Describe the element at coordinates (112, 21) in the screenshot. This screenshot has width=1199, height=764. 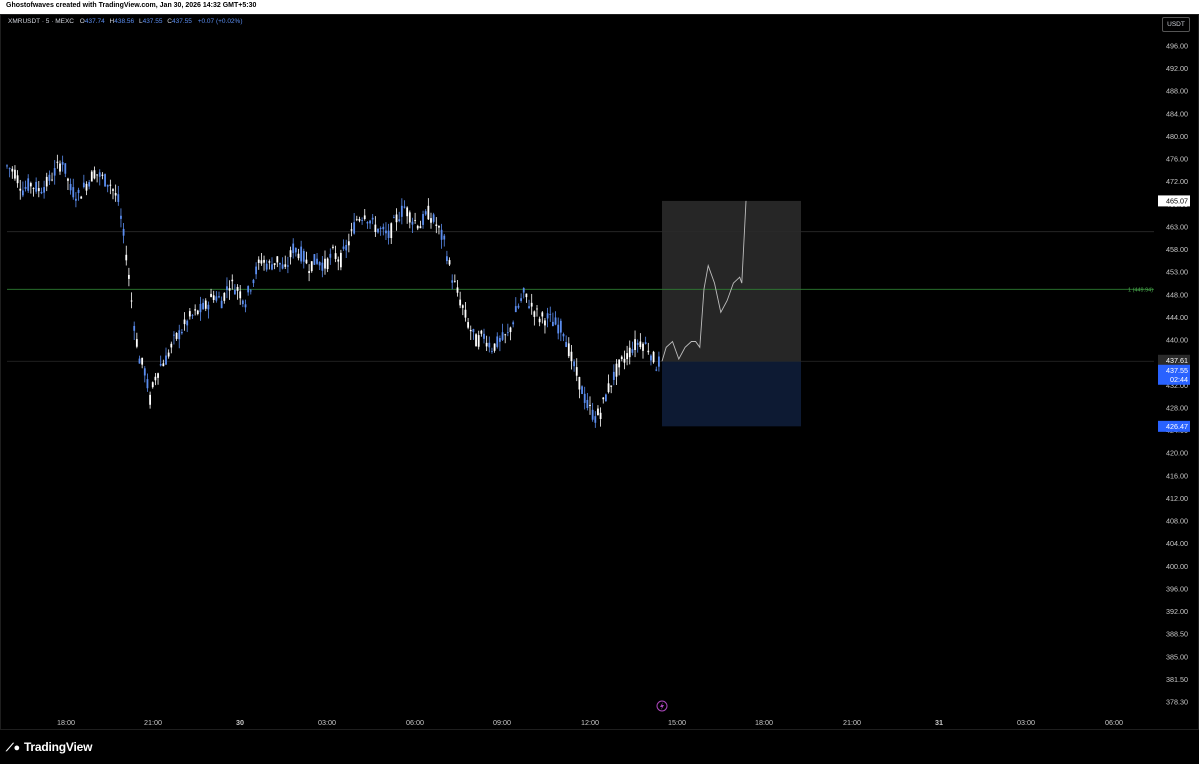
I see `high-label: H` at that location.